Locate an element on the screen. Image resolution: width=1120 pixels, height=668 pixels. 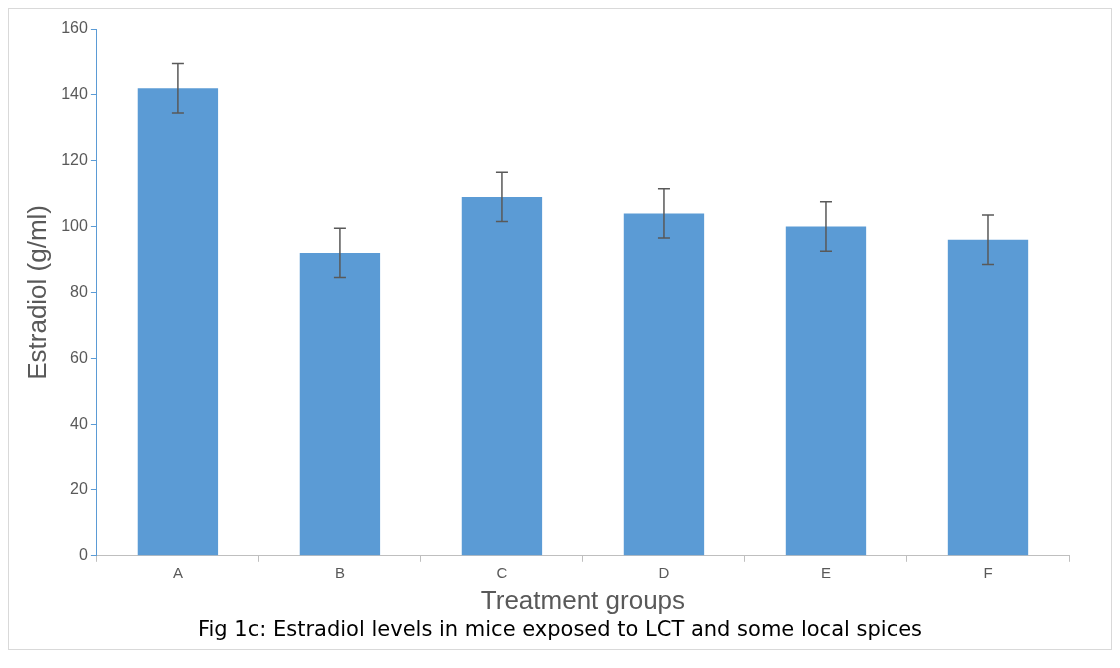
x-tick-label: F is located at coordinates (988, 572).